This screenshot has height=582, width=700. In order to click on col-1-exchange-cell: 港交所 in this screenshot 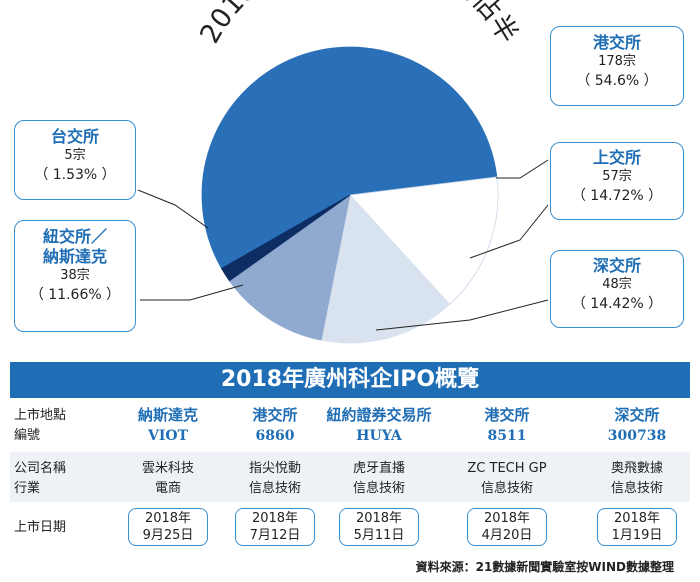, I will do `click(275, 415)`.